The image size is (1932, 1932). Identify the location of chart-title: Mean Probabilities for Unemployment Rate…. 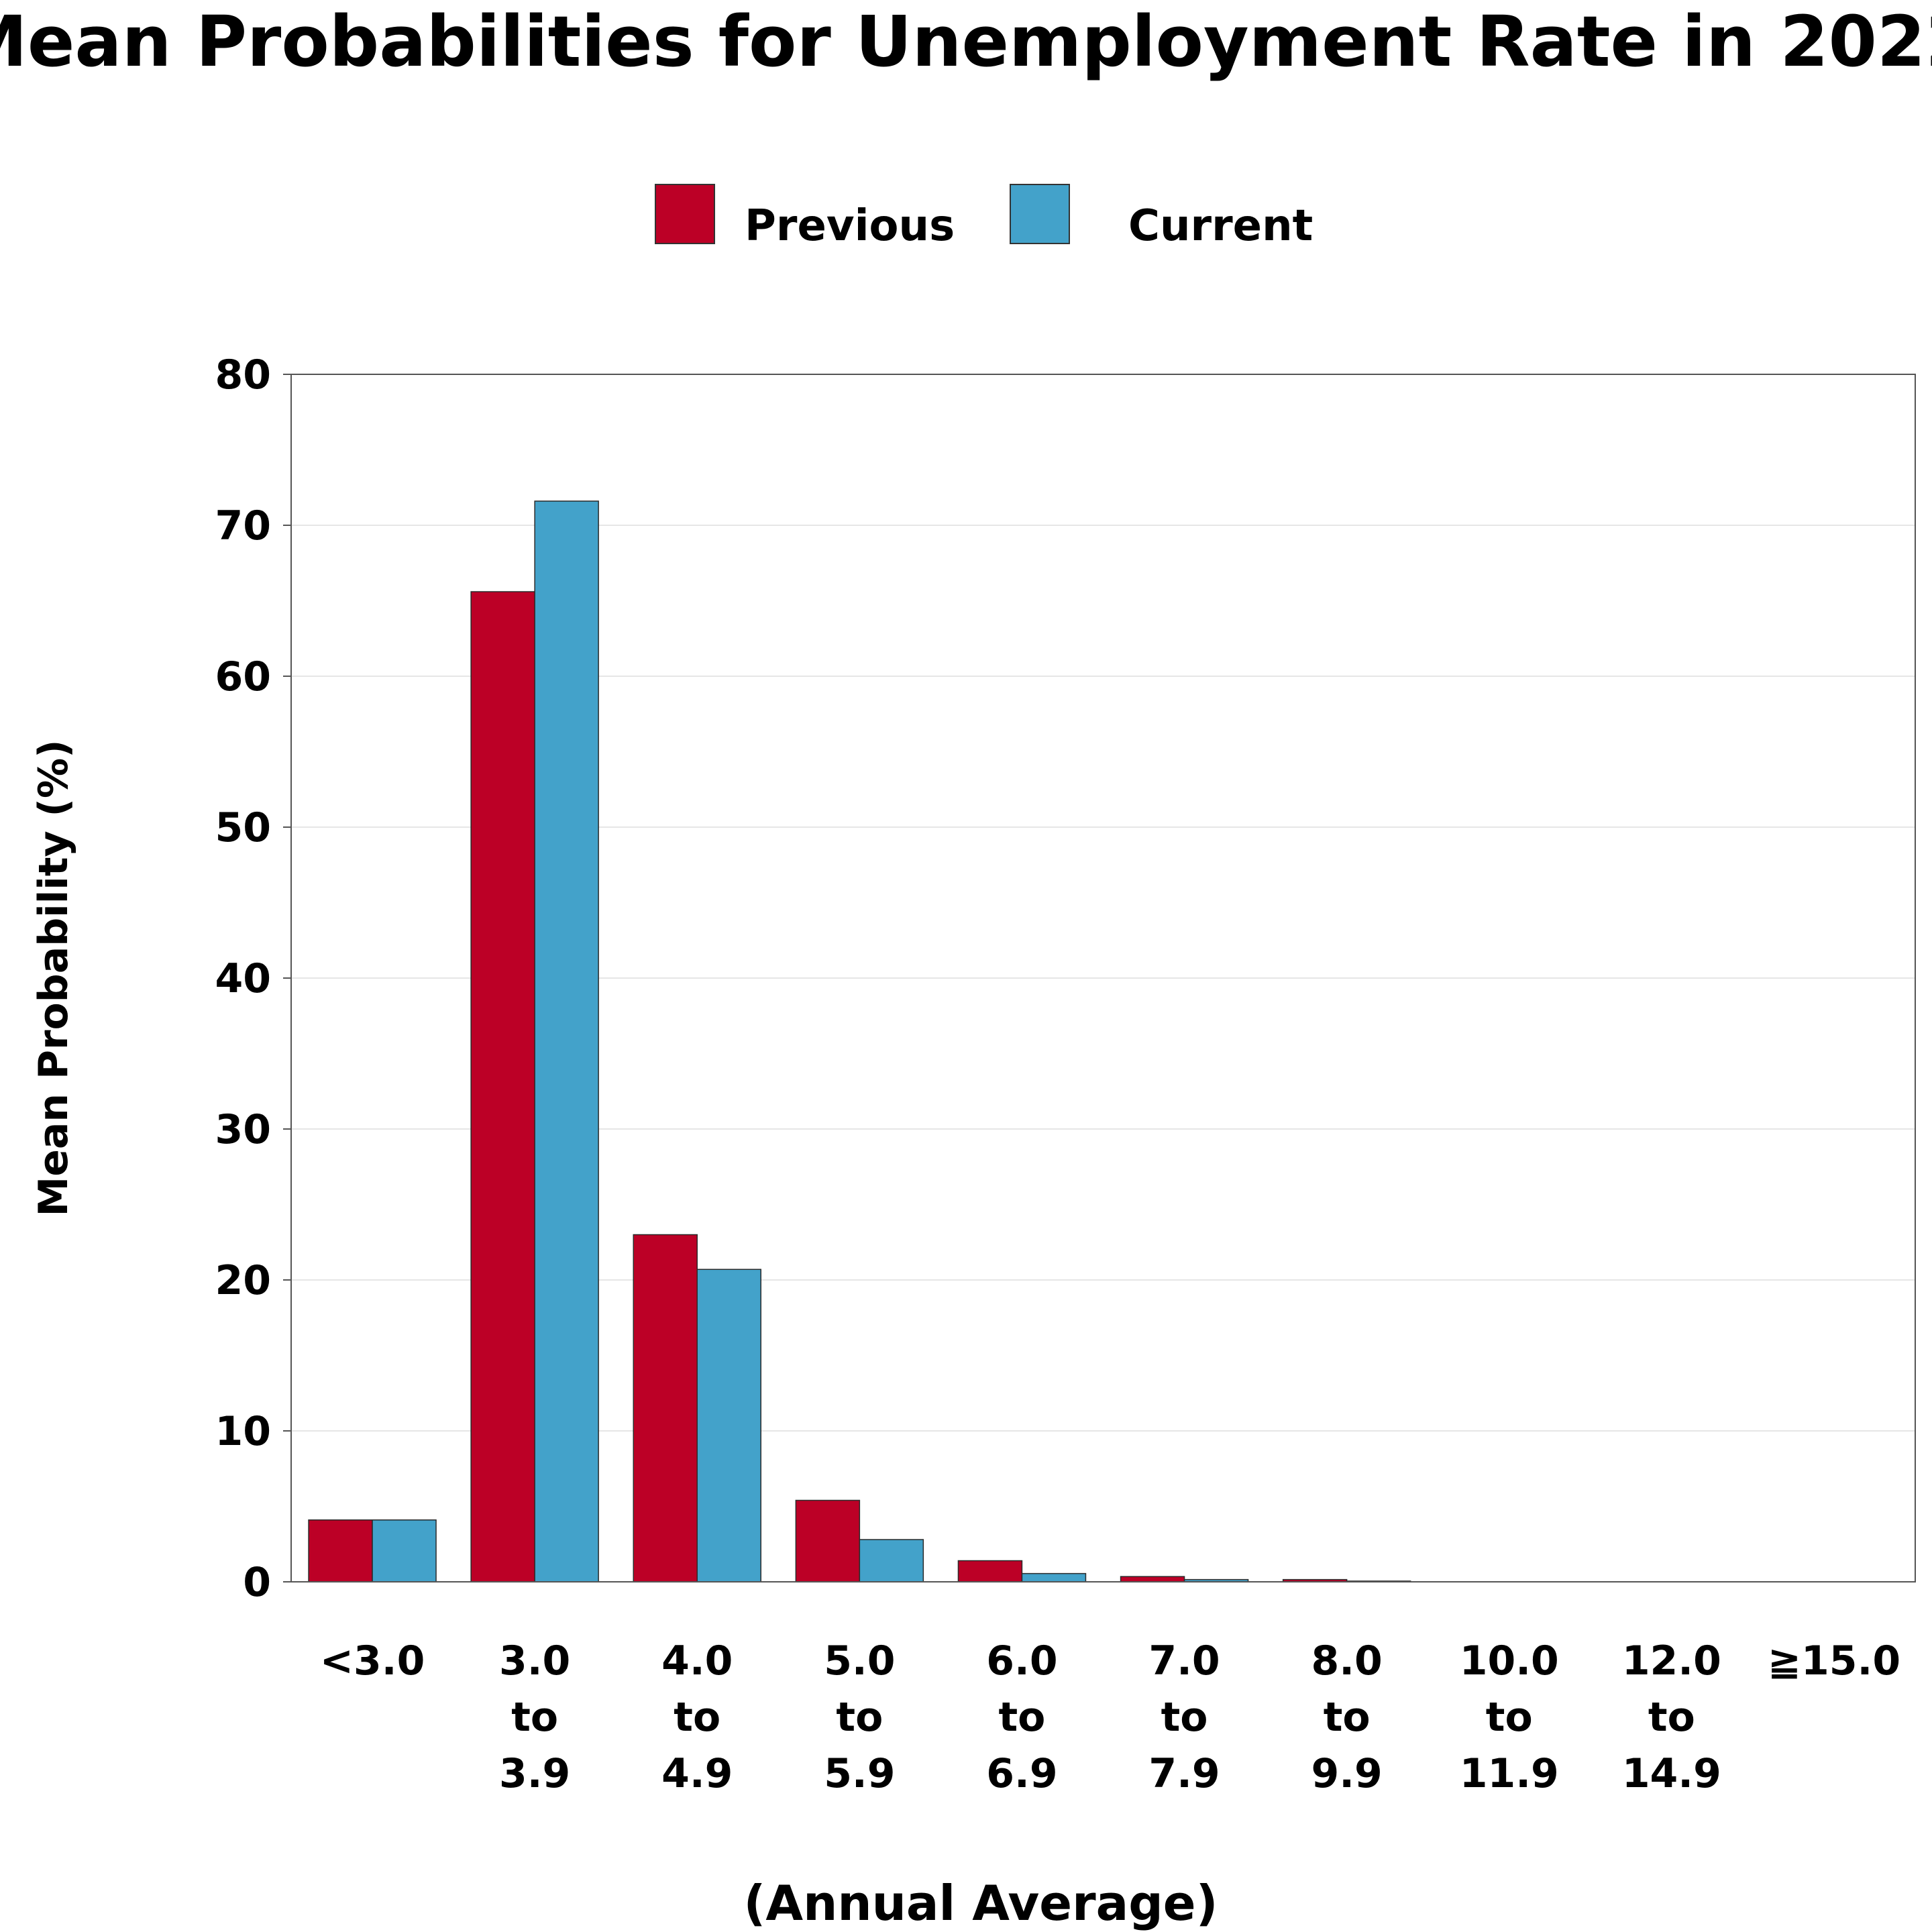
(966, 42).